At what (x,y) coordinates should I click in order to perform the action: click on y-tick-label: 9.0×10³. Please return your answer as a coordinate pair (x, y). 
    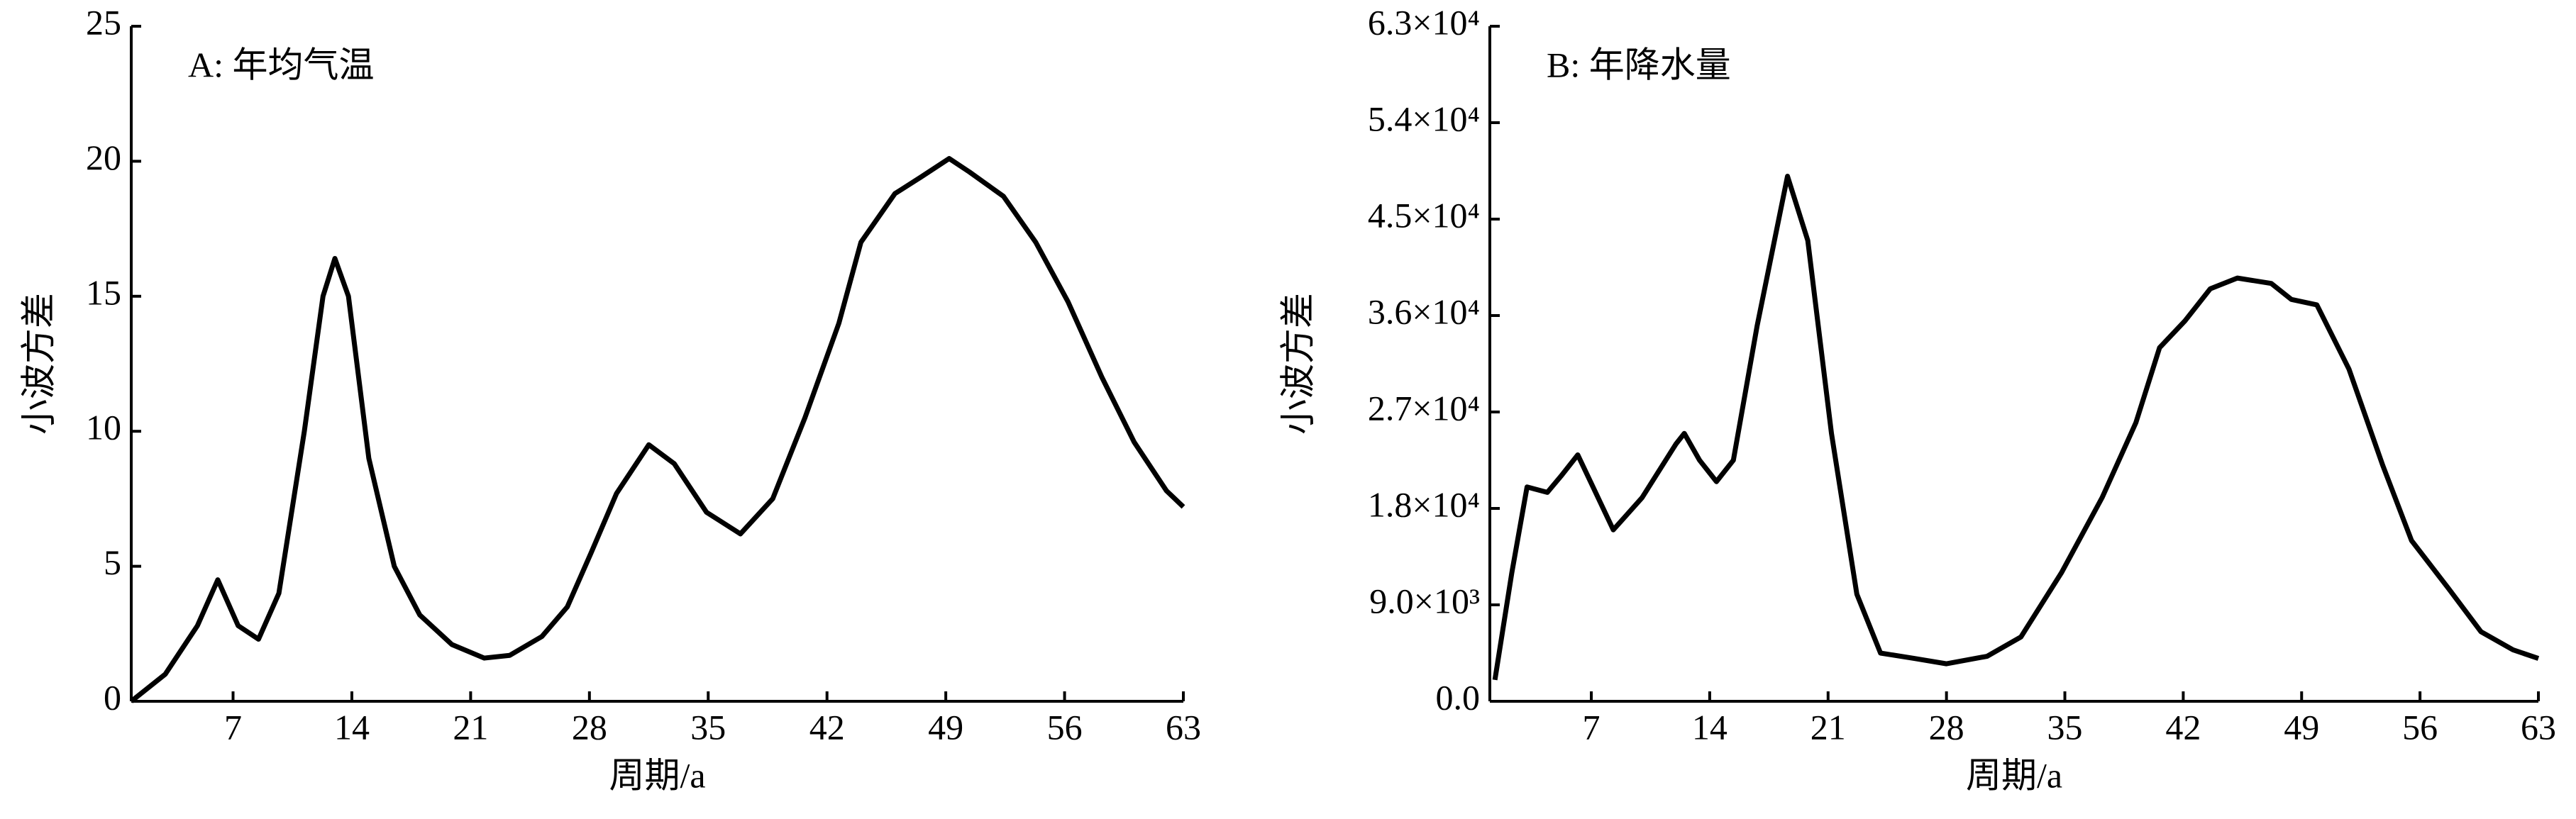
    Looking at the image, I should click on (1424, 600).